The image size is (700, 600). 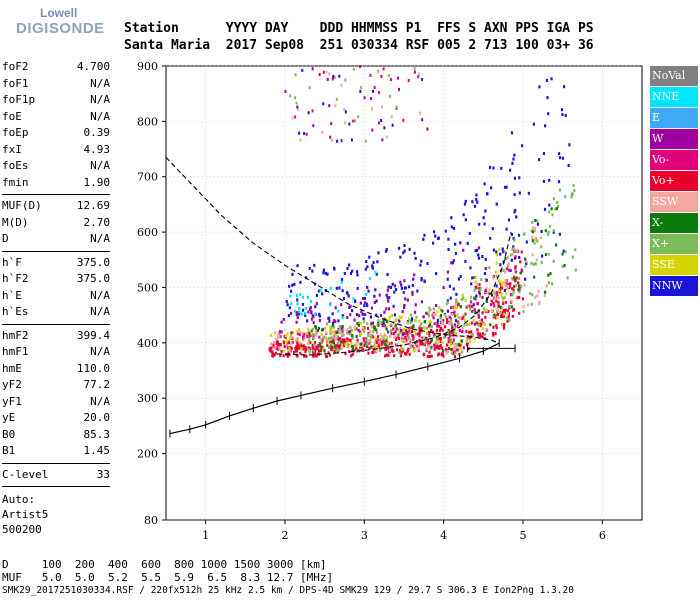 I want to click on legend-item-sse: SSE, so click(x=674, y=265).